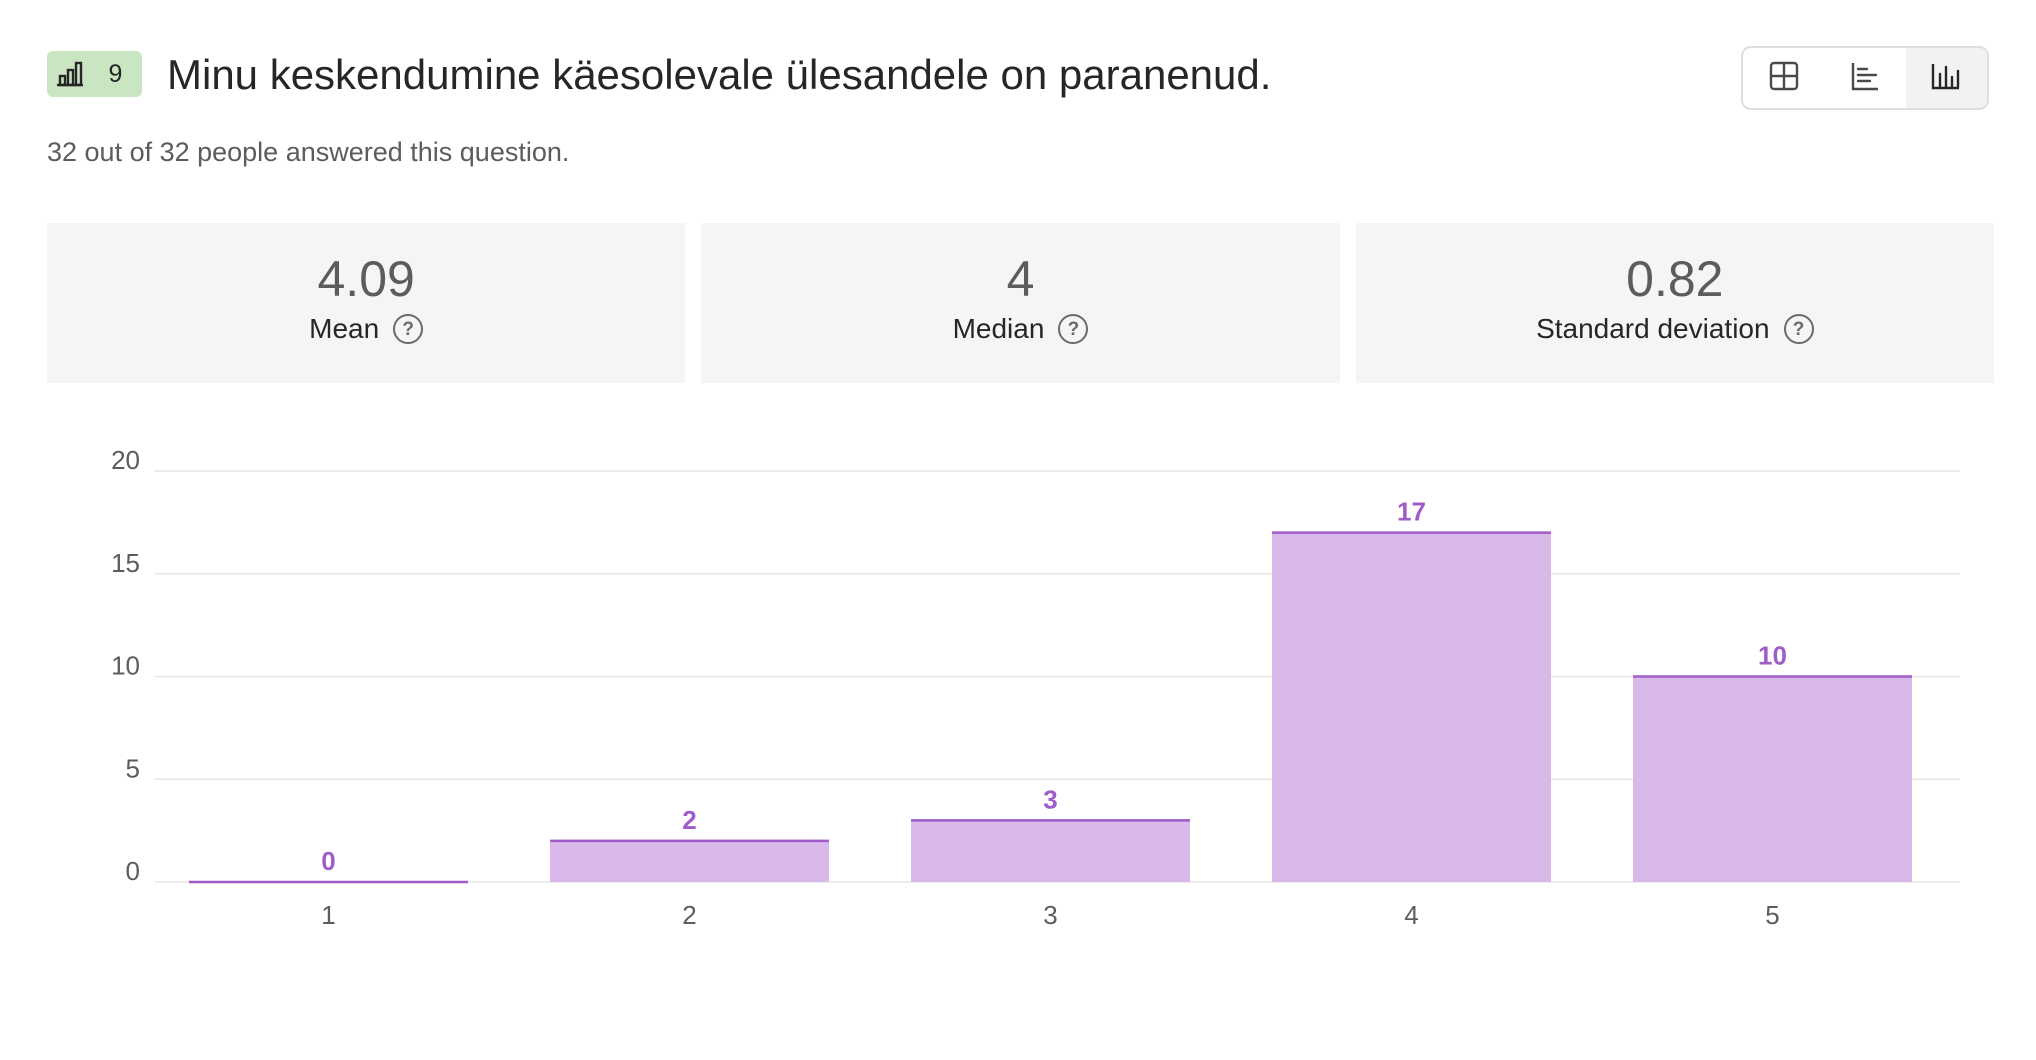  What do you see at coordinates (328, 861) in the screenshot?
I see `data-label: 0` at bounding box center [328, 861].